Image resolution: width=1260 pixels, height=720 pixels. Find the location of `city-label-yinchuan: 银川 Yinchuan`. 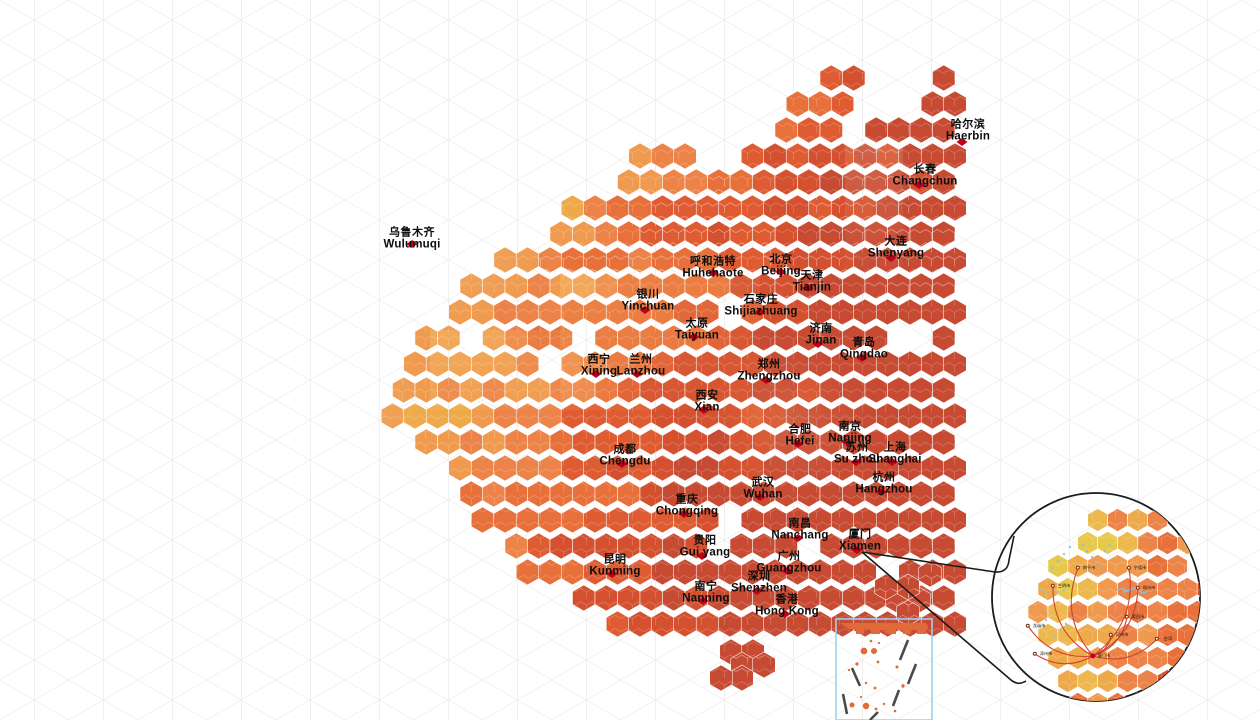

city-label-yinchuan: 银川 Yinchuan is located at coordinates (648, 301).